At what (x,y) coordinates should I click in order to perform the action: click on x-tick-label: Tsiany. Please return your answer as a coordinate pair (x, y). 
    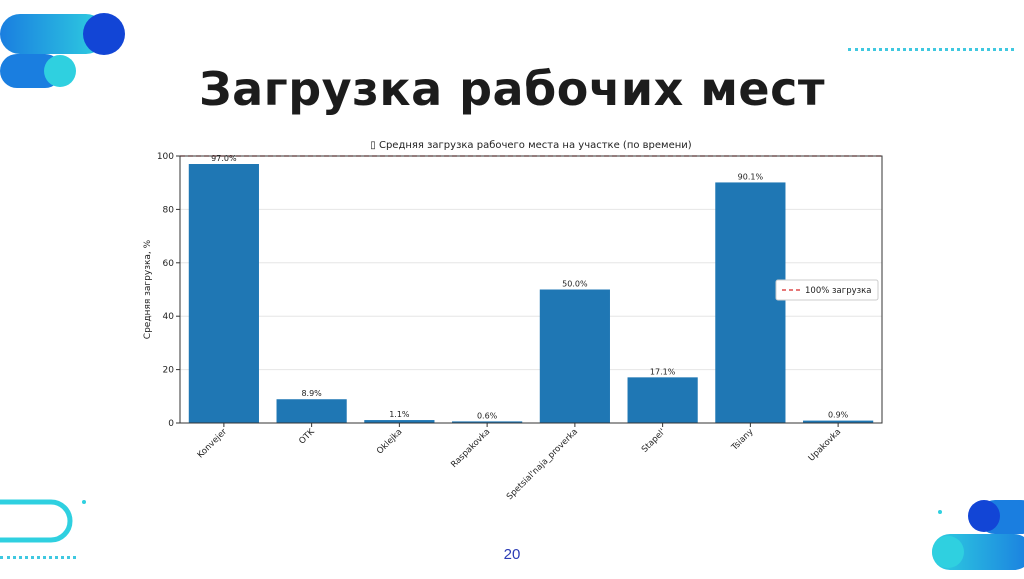
    Looking at the image, I should click on (742, 440).